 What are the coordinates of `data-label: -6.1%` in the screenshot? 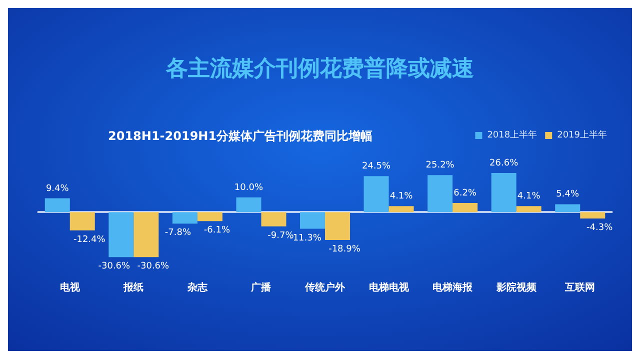 It's located at (217, 231).